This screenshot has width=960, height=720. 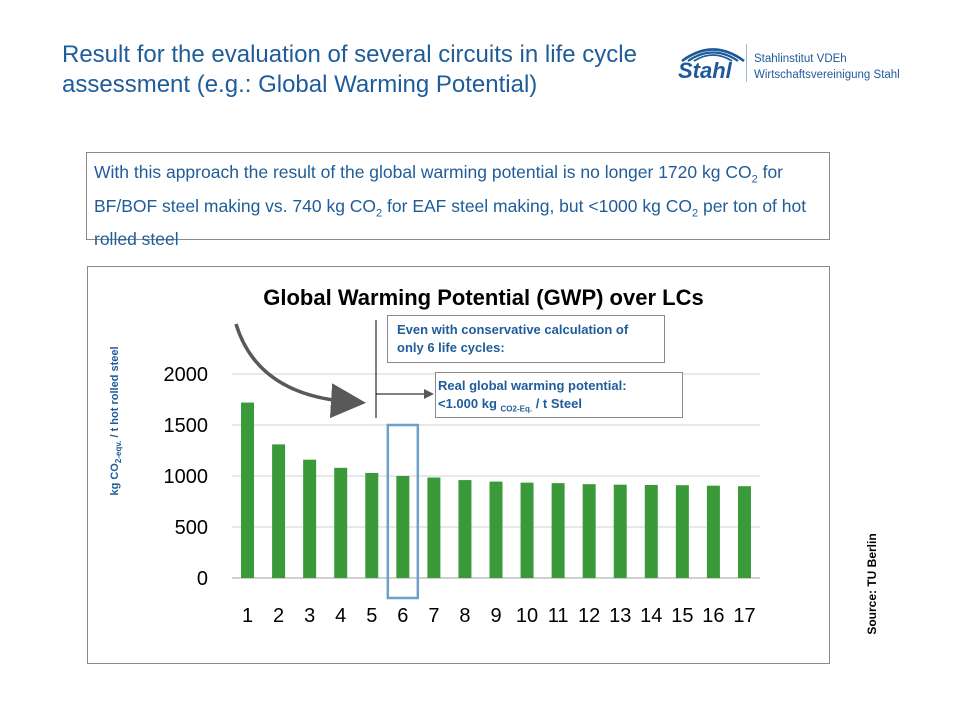 I want to click on note-text-4: per ton of hot rolled steel, so click(x=450, y=222).